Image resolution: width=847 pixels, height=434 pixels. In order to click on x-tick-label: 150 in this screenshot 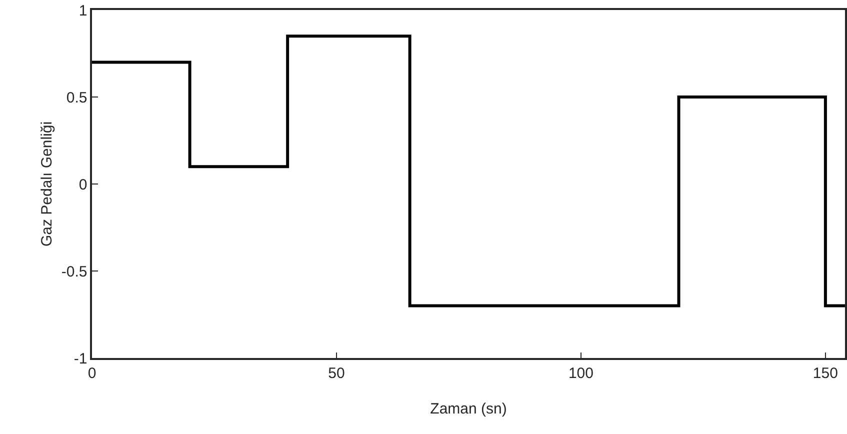, I will do `click(825, 373)`.